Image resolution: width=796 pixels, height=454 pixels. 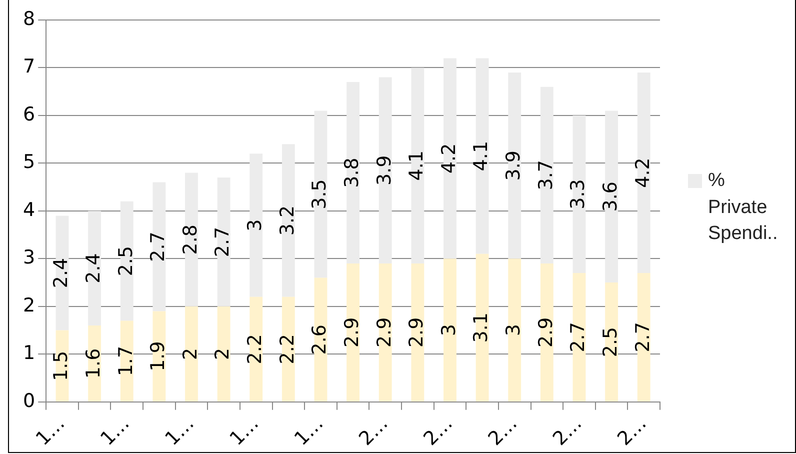 What do you see at coordinates (29, 114) in the screenshot?
I see `y-tick-label: 6` at bounding box center [29, 114].